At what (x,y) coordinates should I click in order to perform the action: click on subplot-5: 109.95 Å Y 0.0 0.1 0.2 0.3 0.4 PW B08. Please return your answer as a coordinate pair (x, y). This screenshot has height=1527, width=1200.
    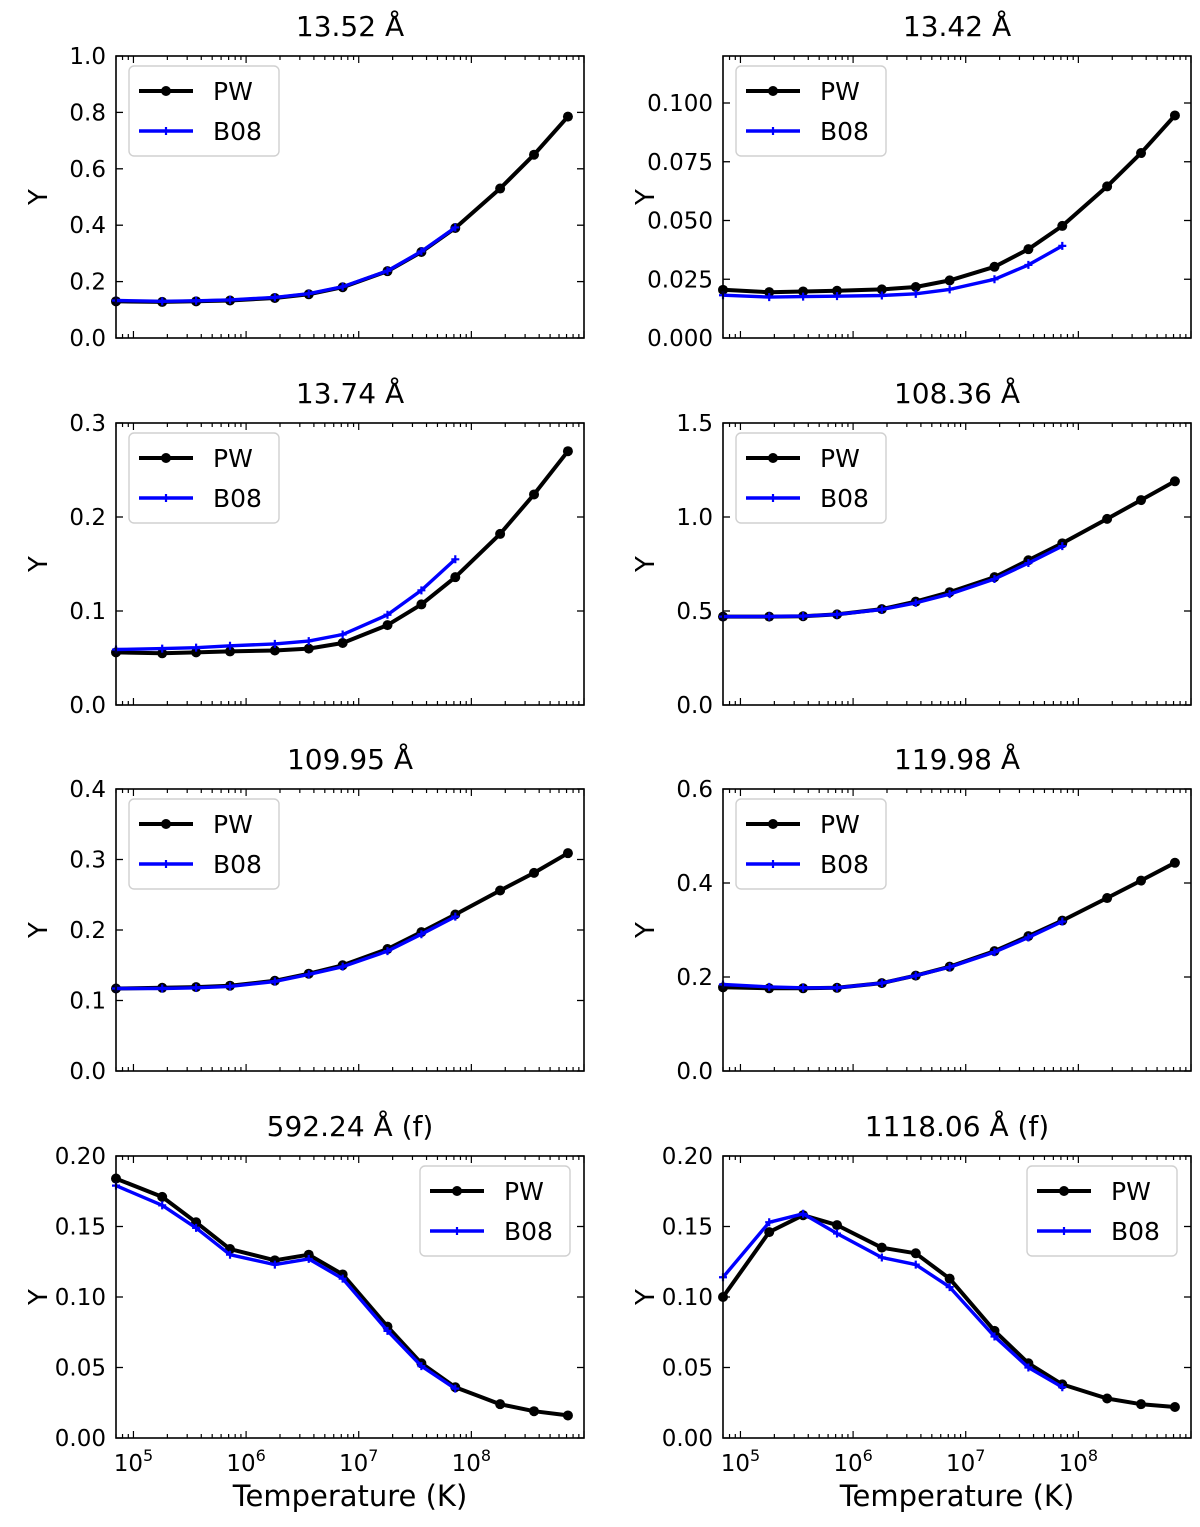
    Looking at the image, I should click on (304, 913).